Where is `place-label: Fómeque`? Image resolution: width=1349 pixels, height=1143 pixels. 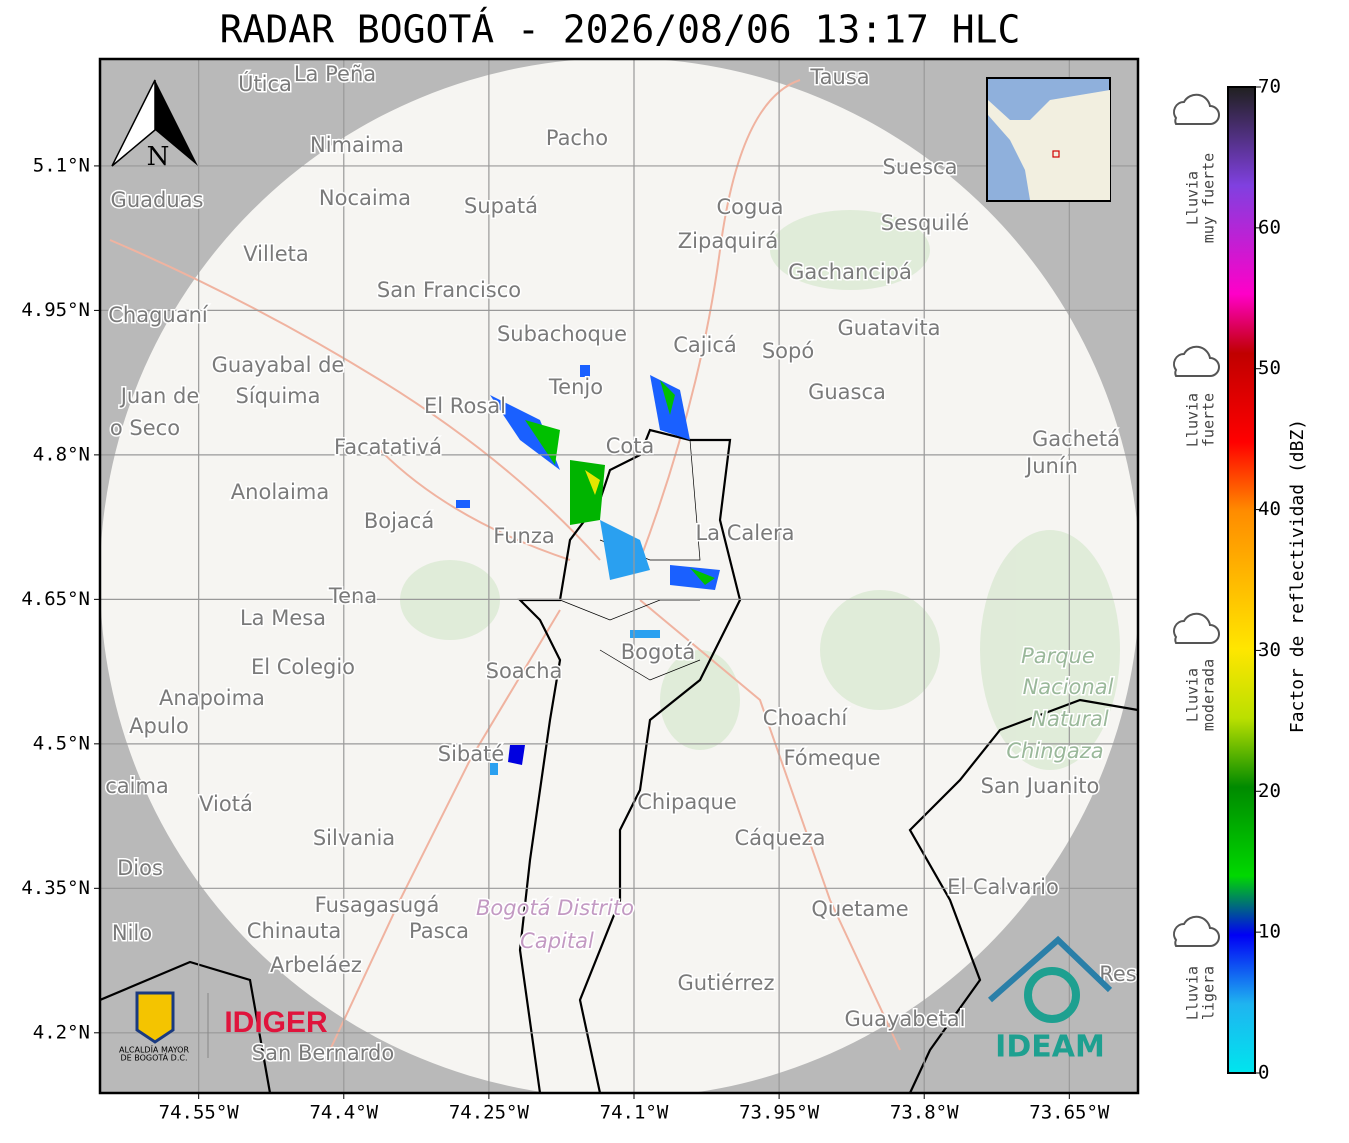
place-label: Fómeque is located at coordinates (831, 758).